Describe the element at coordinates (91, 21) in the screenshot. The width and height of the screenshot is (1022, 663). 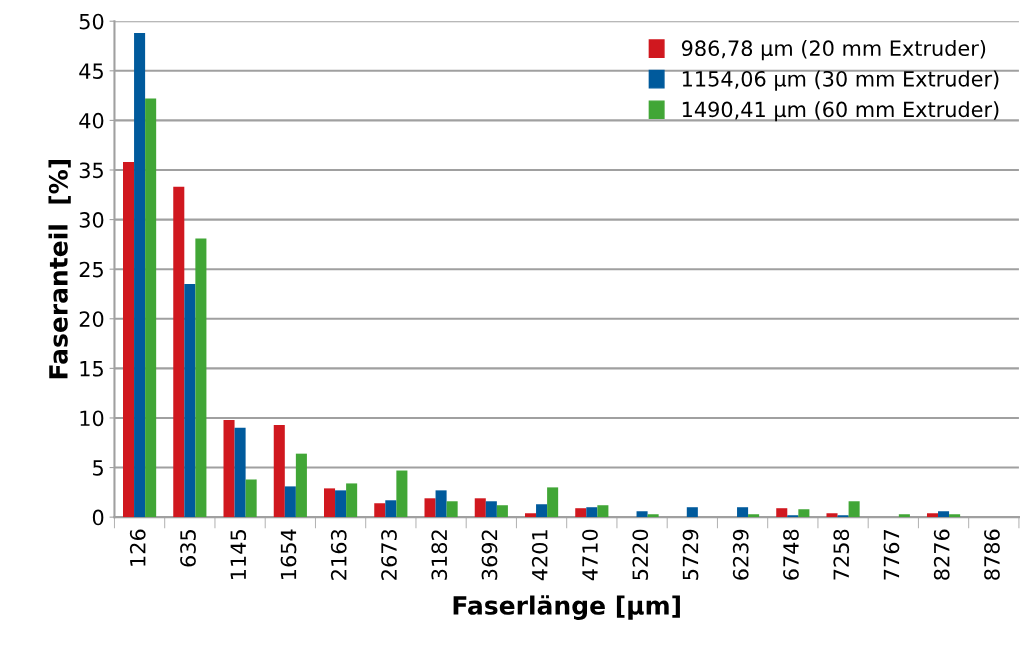
I see `y-tick-label: 50` at that location.